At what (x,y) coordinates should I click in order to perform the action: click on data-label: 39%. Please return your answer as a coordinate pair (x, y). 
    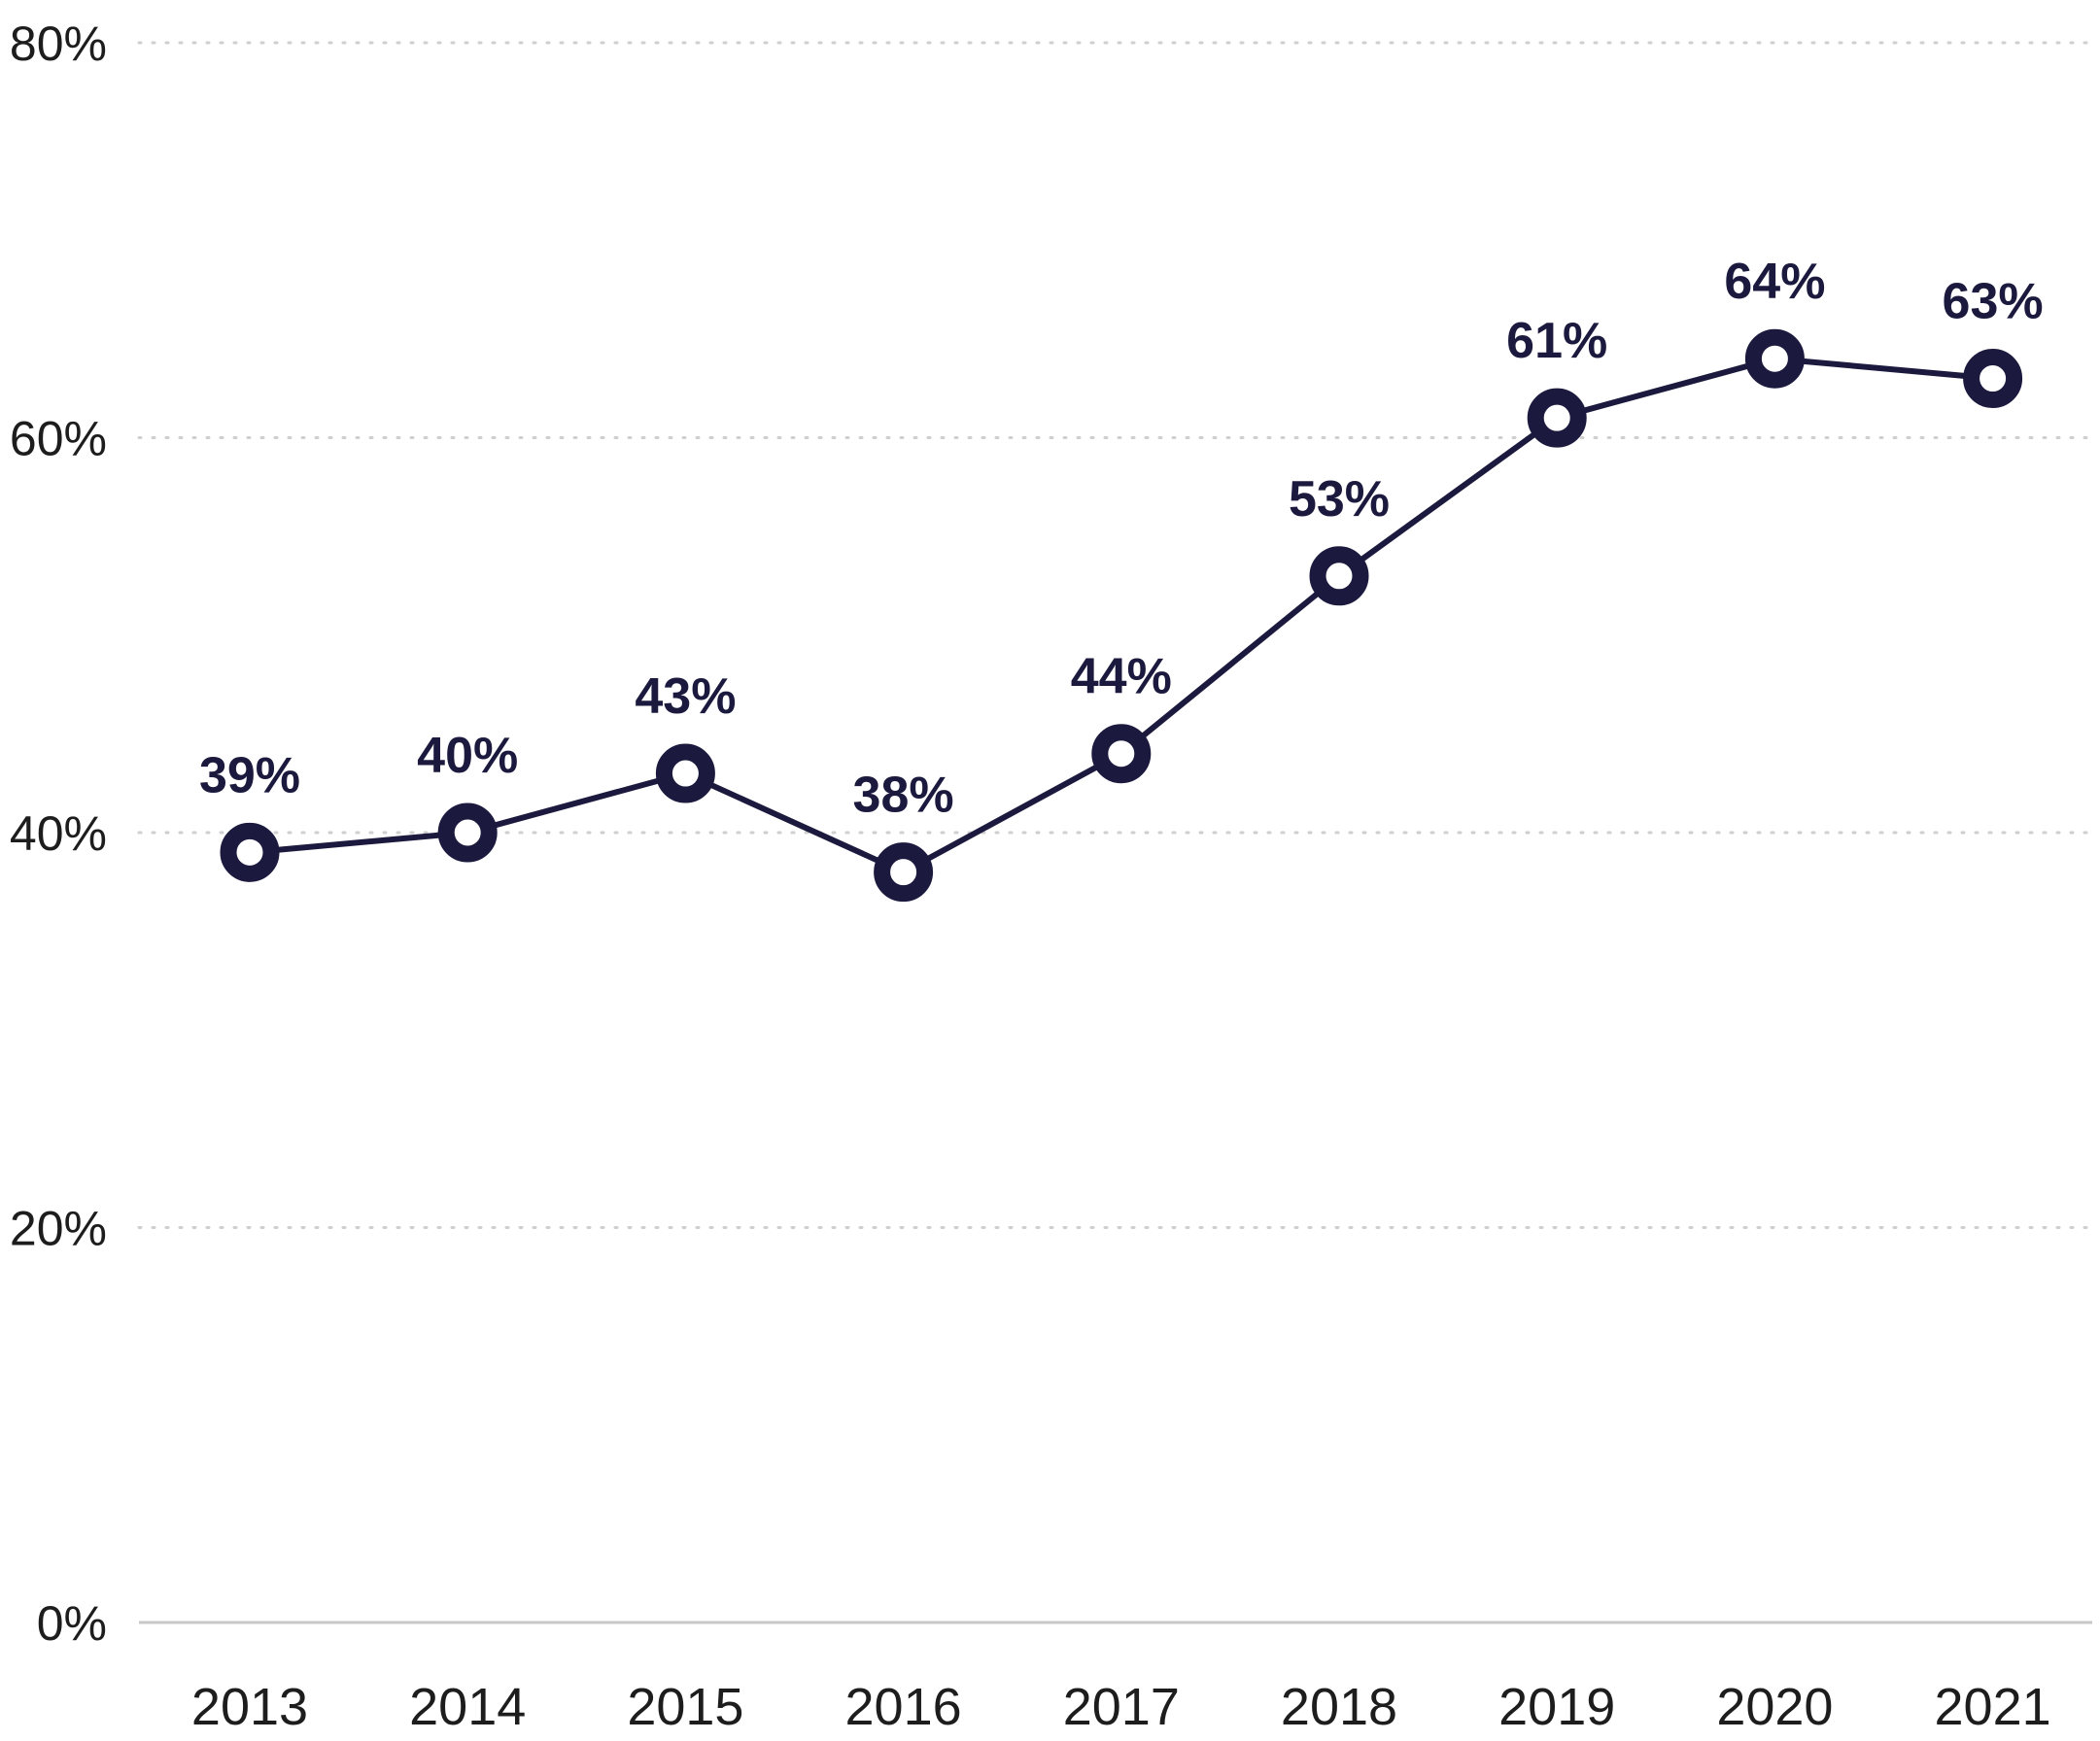
    Looking at the image, I should click on (249, 775).